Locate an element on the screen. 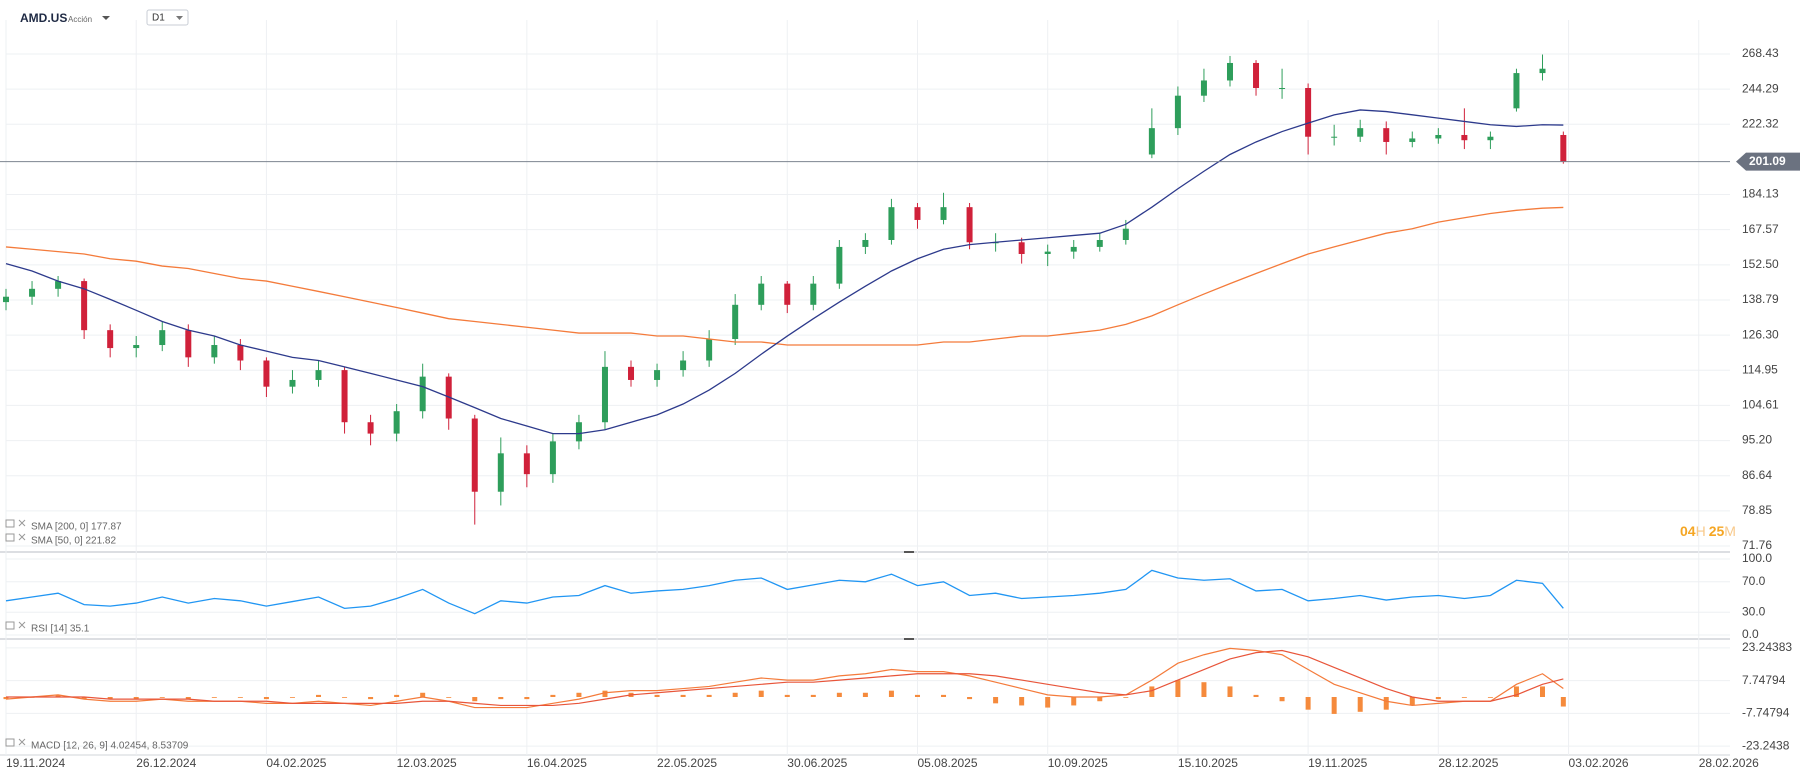 Image resolution: width=1810 pixels, height=779 pixels. timer-minutes: 25 is located at coordinates (1717, 531).